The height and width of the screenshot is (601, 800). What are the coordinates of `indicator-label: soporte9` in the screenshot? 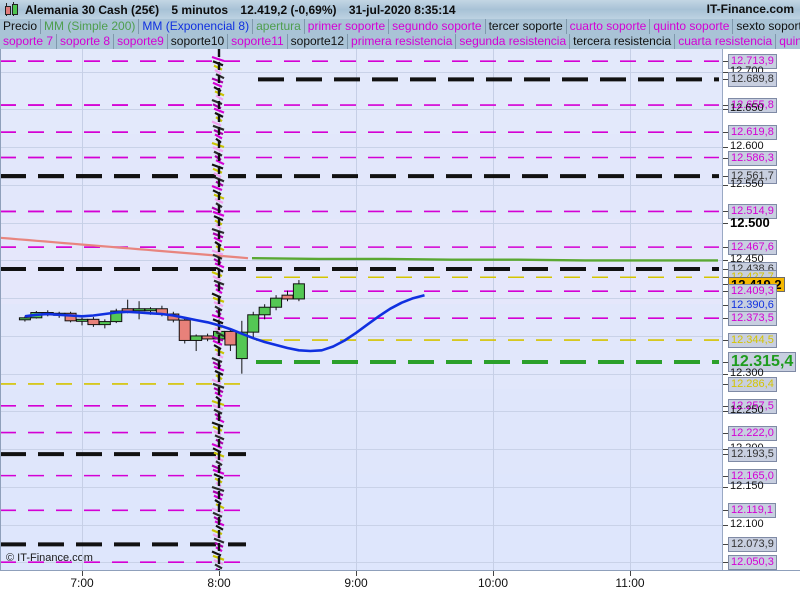 It's located at (141, 41).